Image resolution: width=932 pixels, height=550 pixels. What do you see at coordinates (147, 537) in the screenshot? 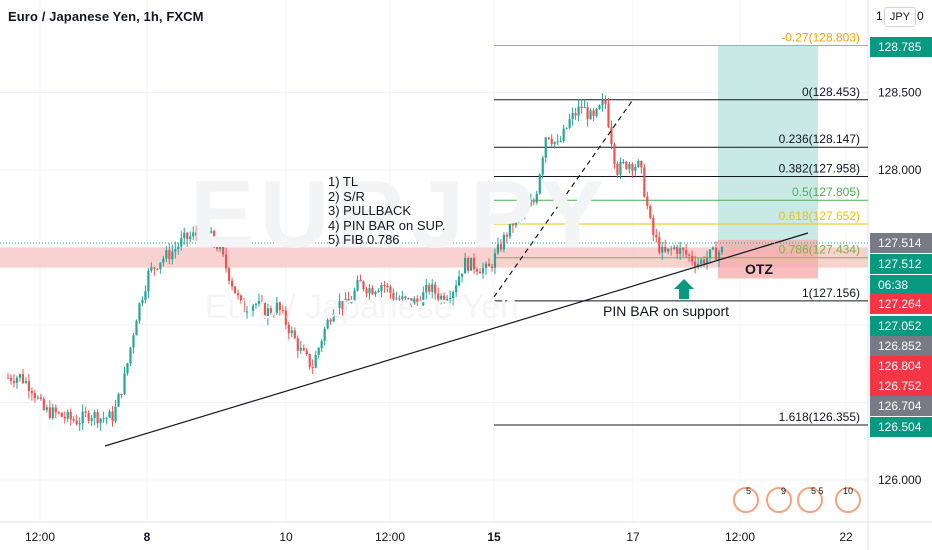
I see `time-axis-label: 8` at bounding box center [147, 537].